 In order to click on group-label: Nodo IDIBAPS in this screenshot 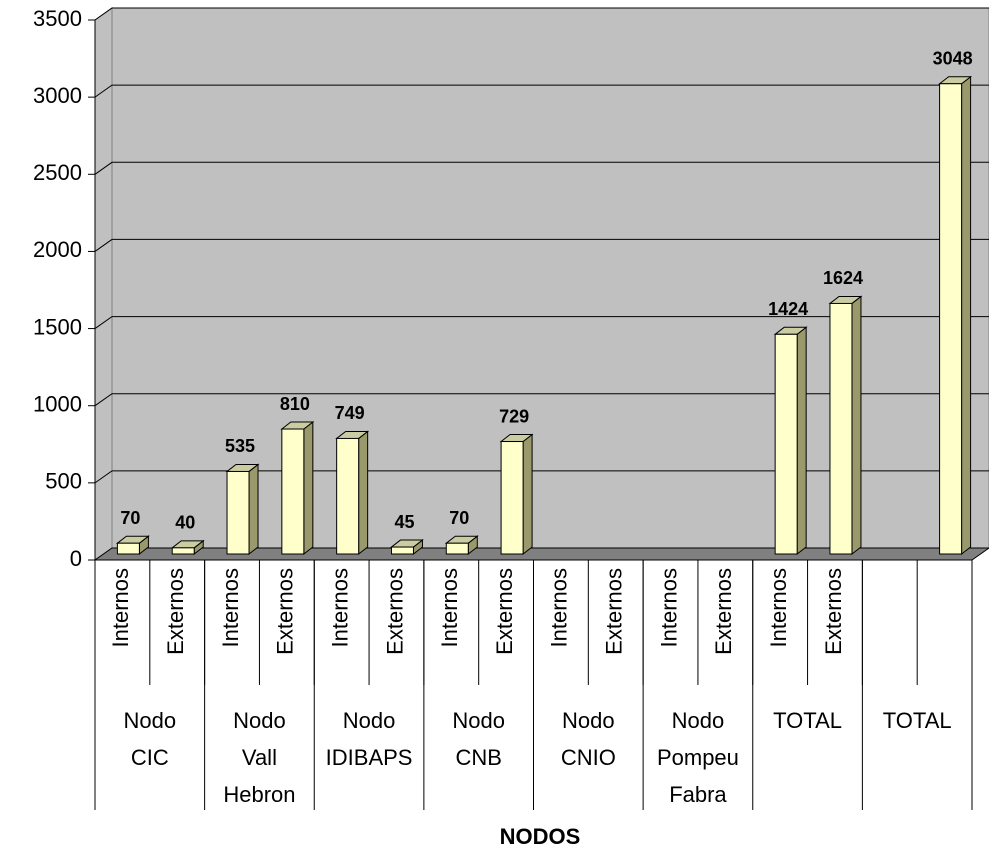, I will do `click(369, 739)`.